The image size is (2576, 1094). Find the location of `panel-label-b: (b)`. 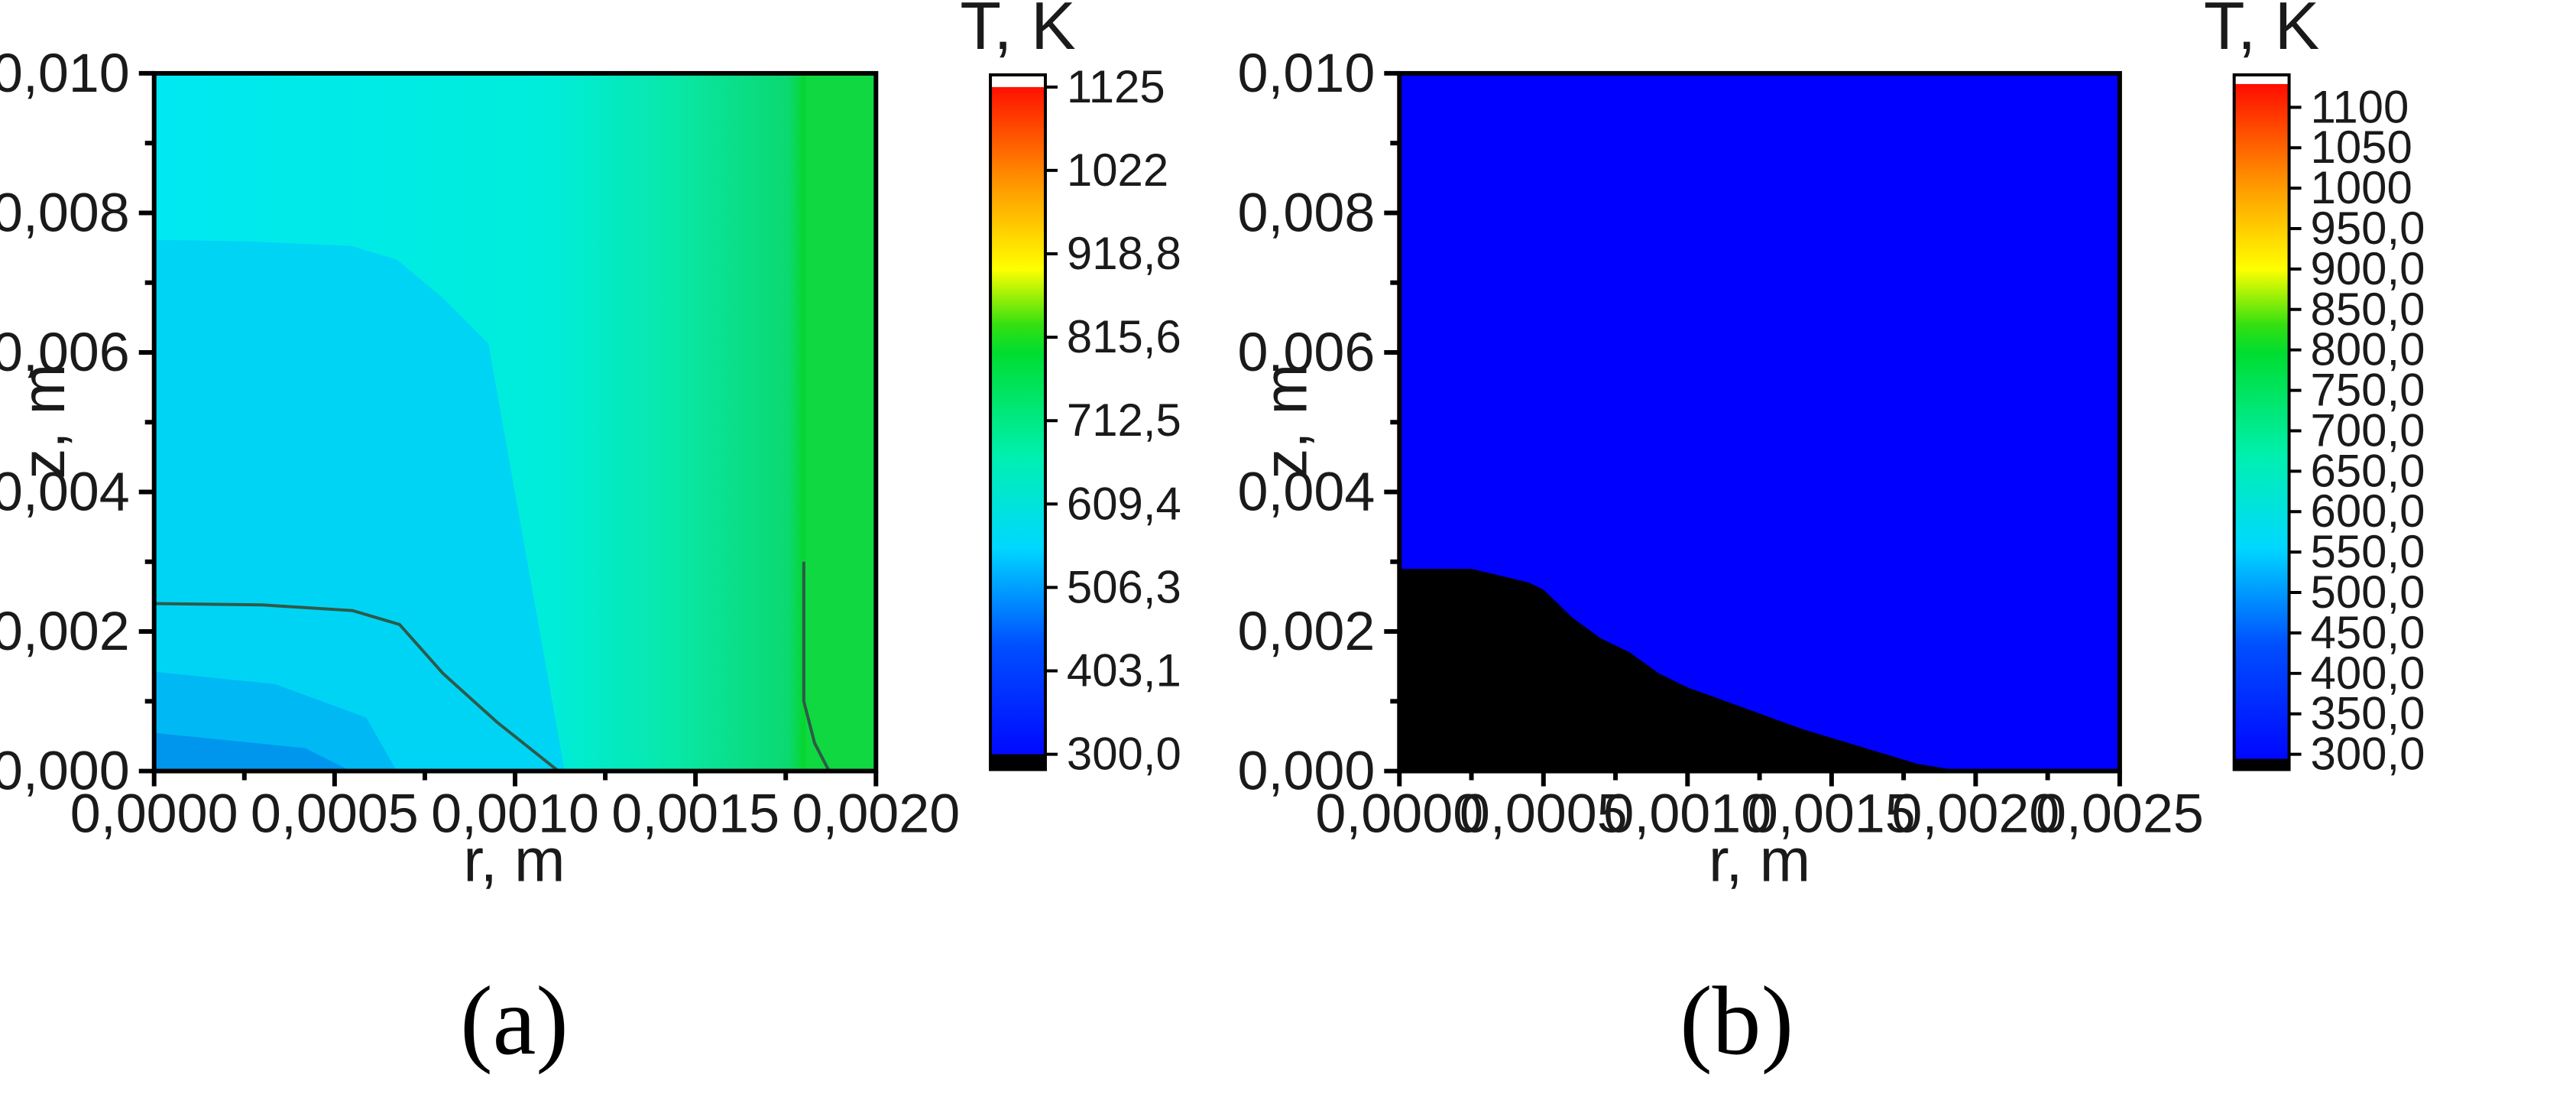

panel-label-b: (b) is located at coordinates (1737, 1021).